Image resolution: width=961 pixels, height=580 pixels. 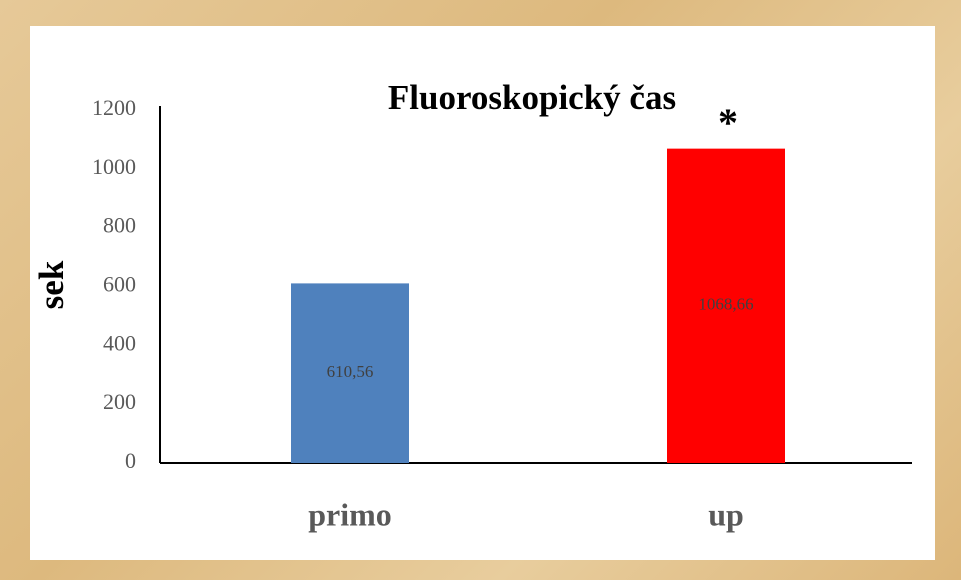 What do you see at coordinates (119, 284) in the screenshot?
I see `y-tick-label: 600` at bounding box center [119, 284].